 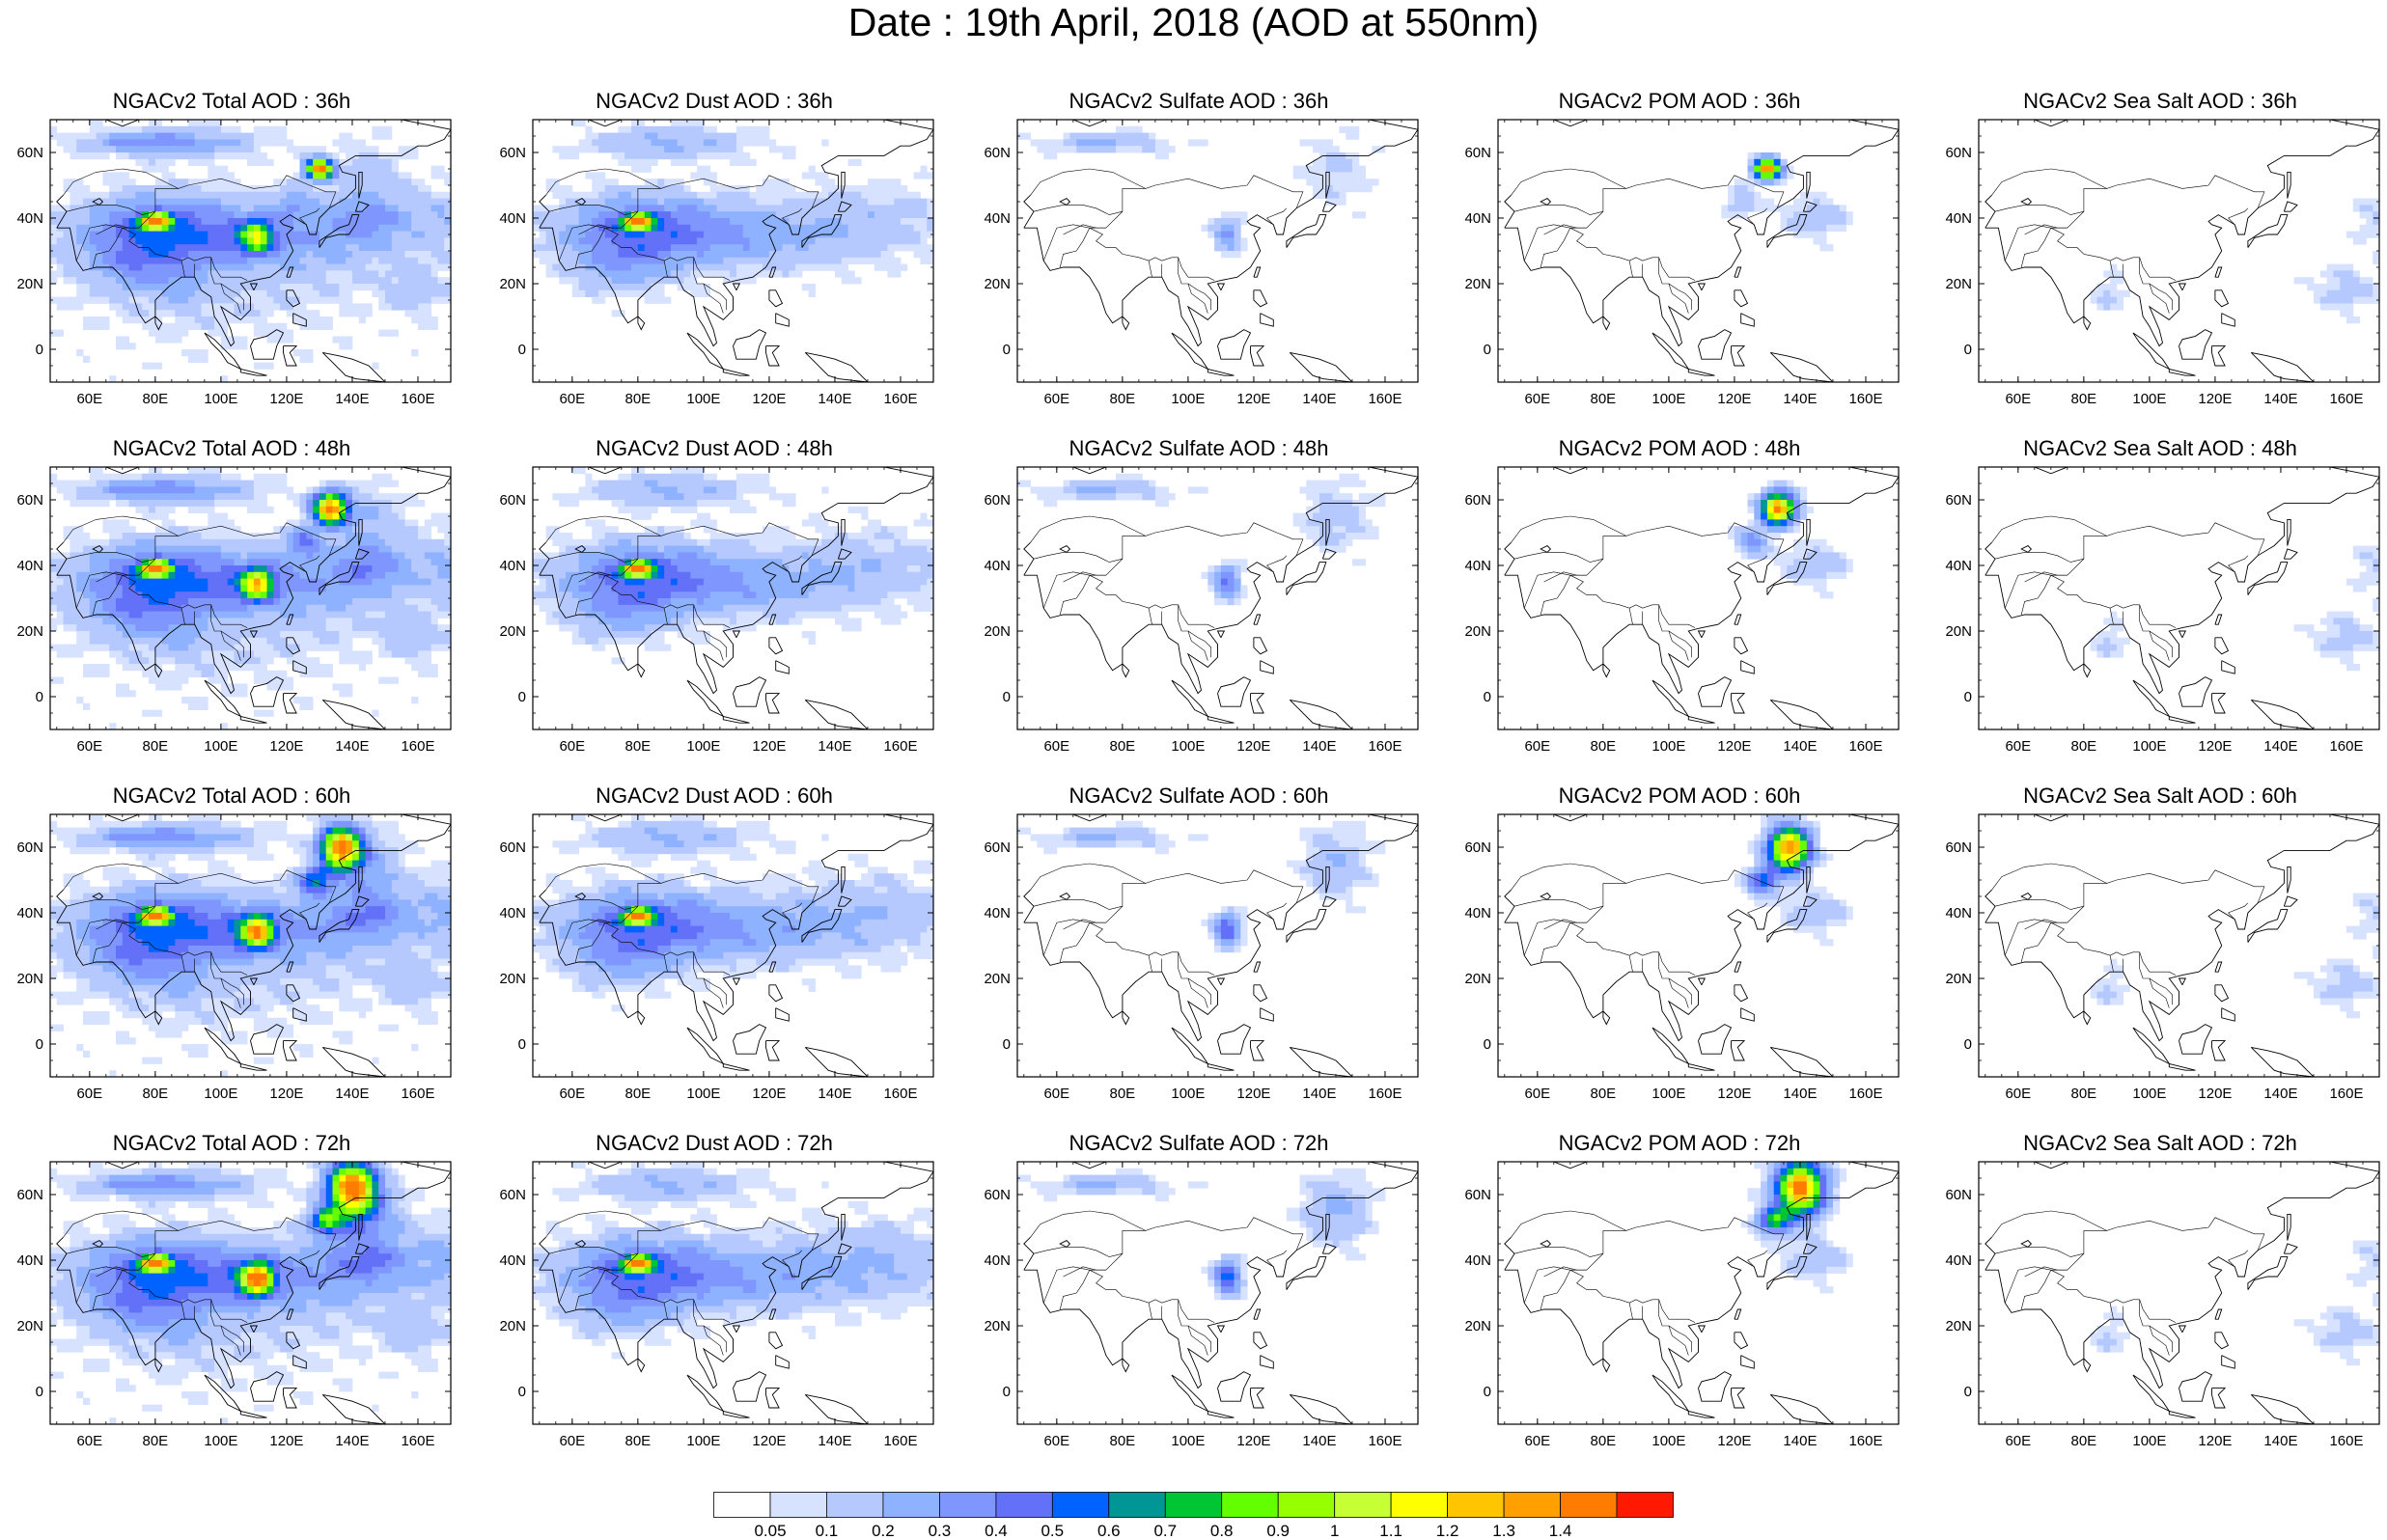 I want to click on panel-title: NGACv2 Total AOD : 48h, so click(x=231, y=448).